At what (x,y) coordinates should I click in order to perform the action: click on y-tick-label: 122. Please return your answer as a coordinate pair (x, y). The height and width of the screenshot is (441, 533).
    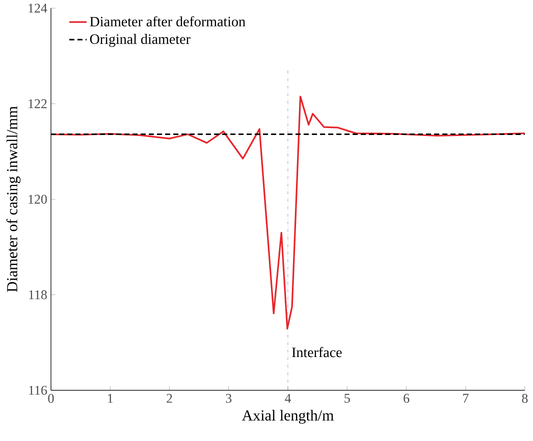
    Looking at the image, I should click on (37, 103).